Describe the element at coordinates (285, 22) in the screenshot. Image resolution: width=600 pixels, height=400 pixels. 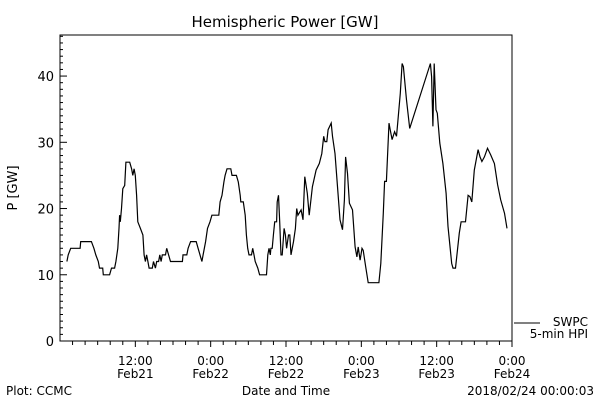
I see `chart-title: Hemispheric Power [GW]` at that location.